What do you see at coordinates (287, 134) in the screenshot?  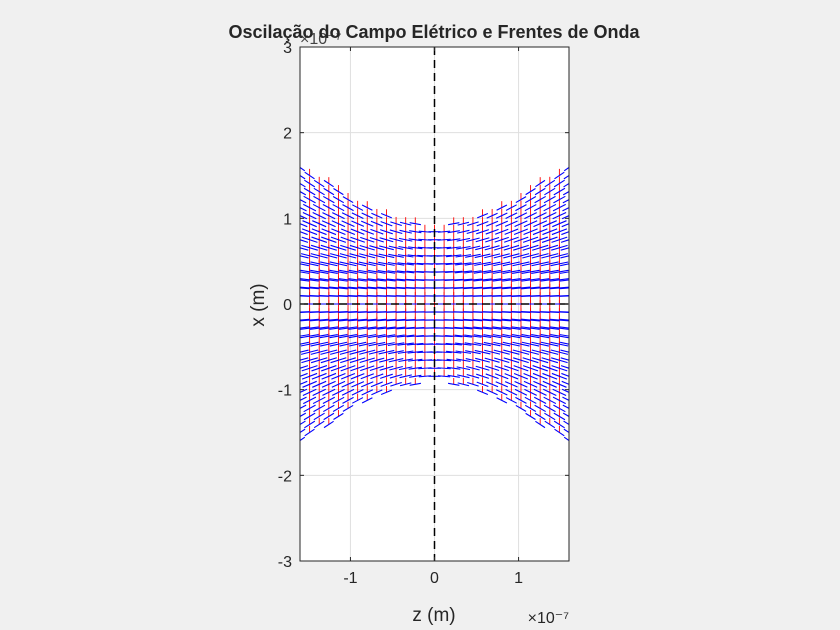 I see `y-tick-label: 2` at bounding box center [287, 134].